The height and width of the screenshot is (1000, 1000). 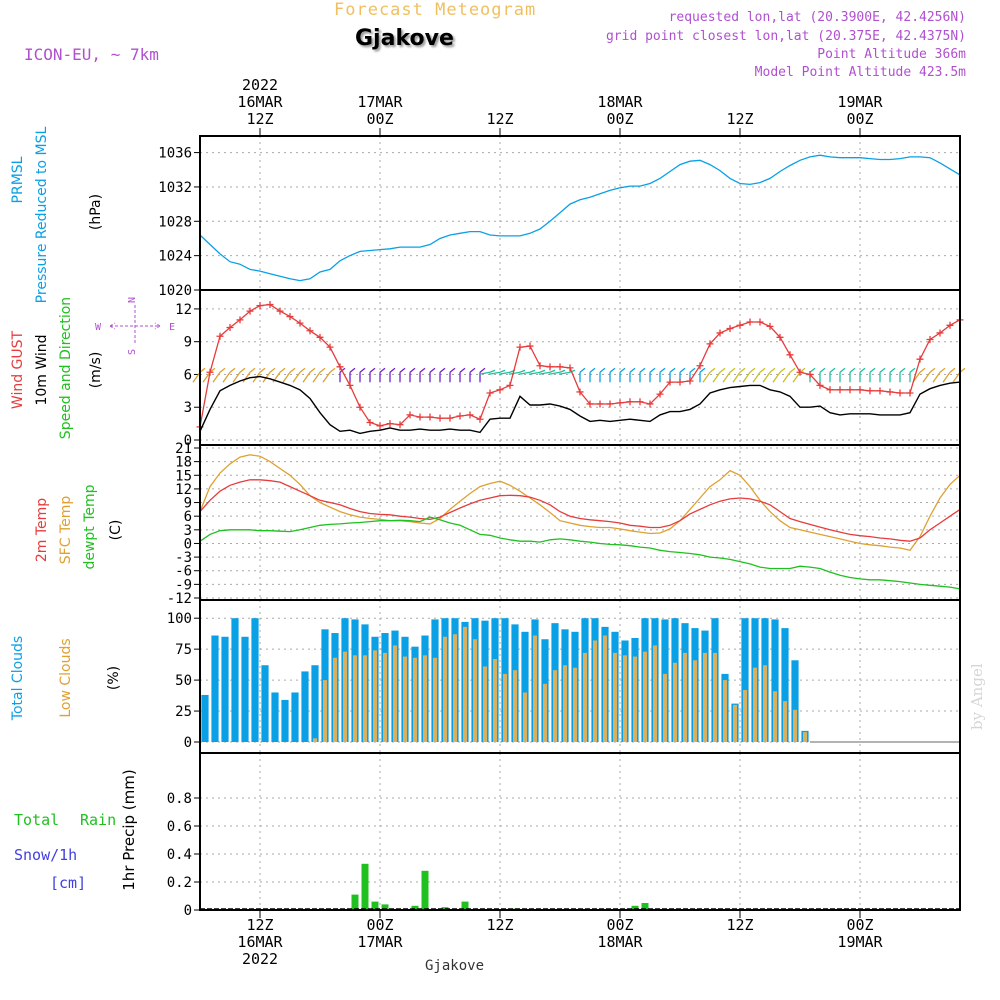 I want to click on compass-west: W, so click(x=98, y=327).